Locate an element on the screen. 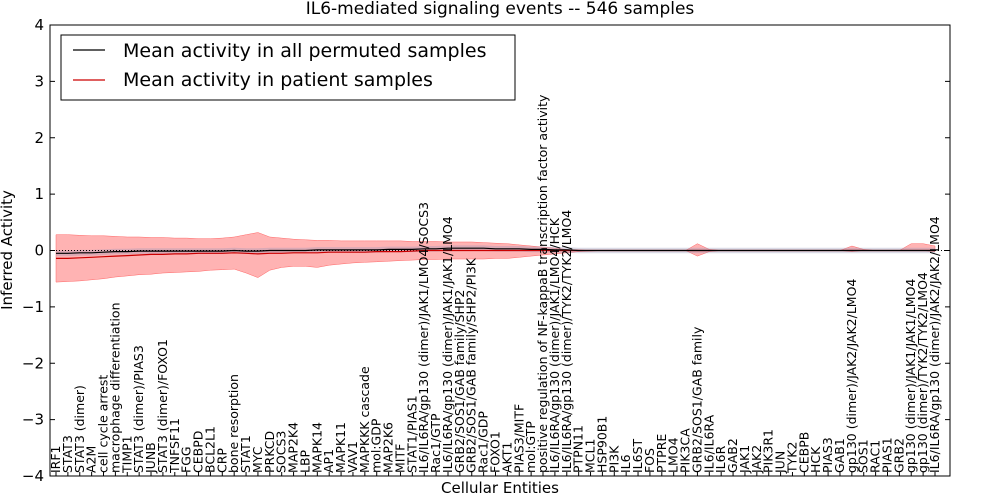 This screenshot has height=500, width=1000. x-tick-label: GRB2 is located at coordinates (898, 455).